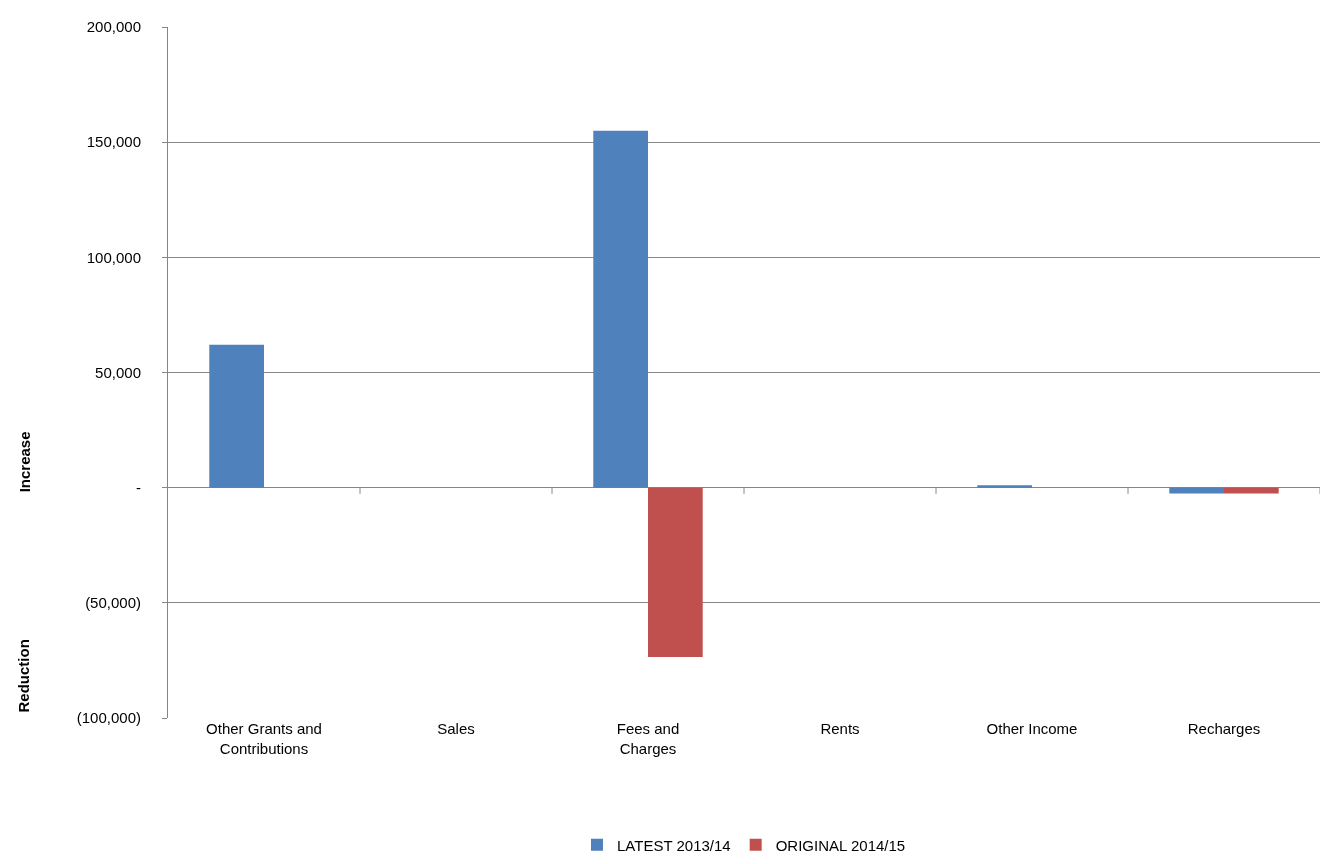  What do you see at coordinates (113, 603) in the screenshot?
I see `y-tick-label: (50,000)` at bounding box center [113, 603].